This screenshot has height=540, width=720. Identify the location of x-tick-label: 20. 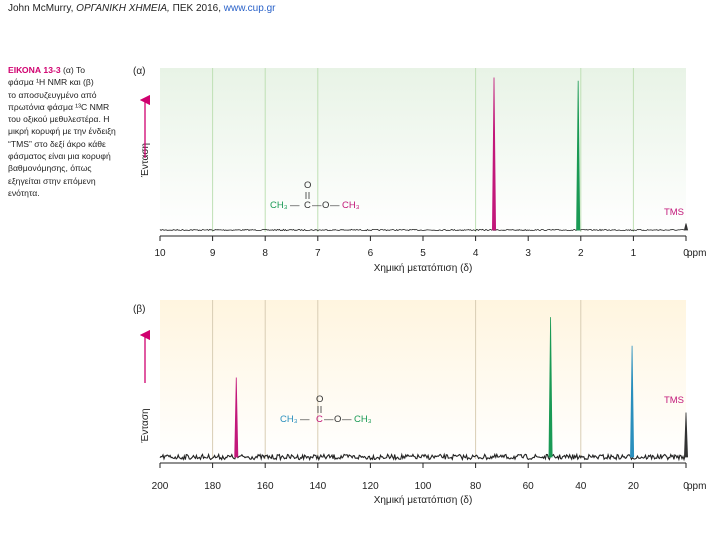
(634, 486).